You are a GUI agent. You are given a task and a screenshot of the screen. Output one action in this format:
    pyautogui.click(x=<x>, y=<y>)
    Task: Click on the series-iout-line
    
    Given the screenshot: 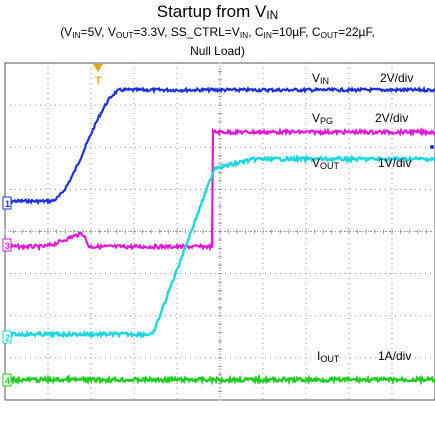 What is the action you would take?
    pyautogui.click(x=219, y=379)
    